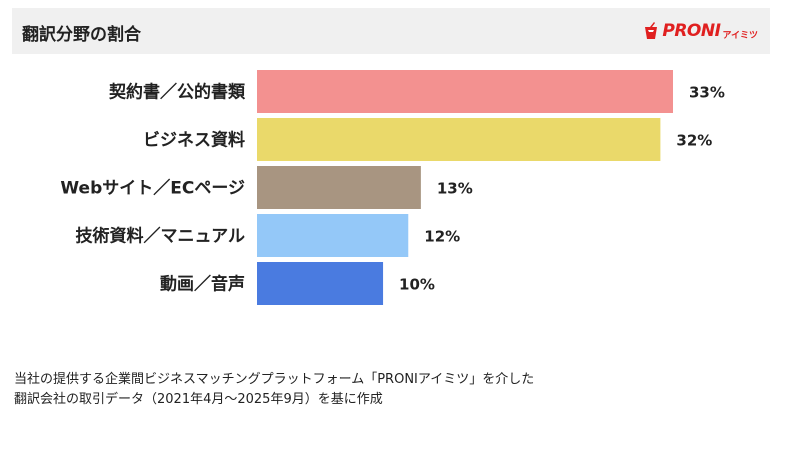 The width and height of the screenshot is (794, 453). Describe the element at coordinates (442, 237) in the screenshot. I see `value-label: 12%` at that location.